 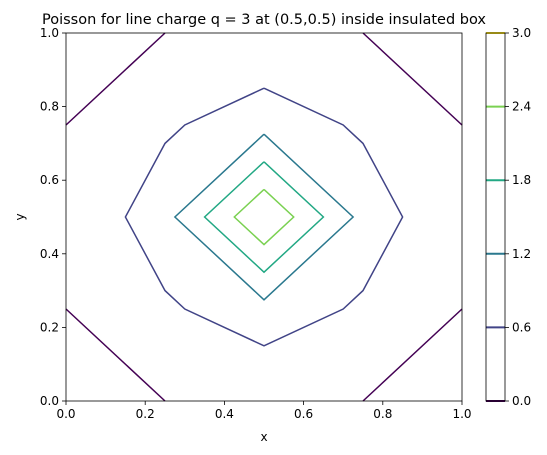 What do you see at coordinates (65, 414) in the screenshot?
I see `x-tick-label: 0.0` at bounding box center [65, 414].